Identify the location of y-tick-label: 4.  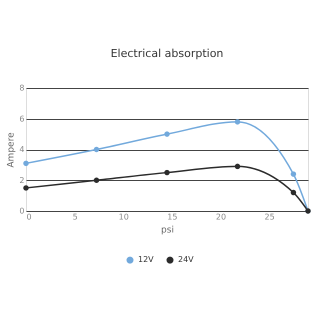
(21, 149).